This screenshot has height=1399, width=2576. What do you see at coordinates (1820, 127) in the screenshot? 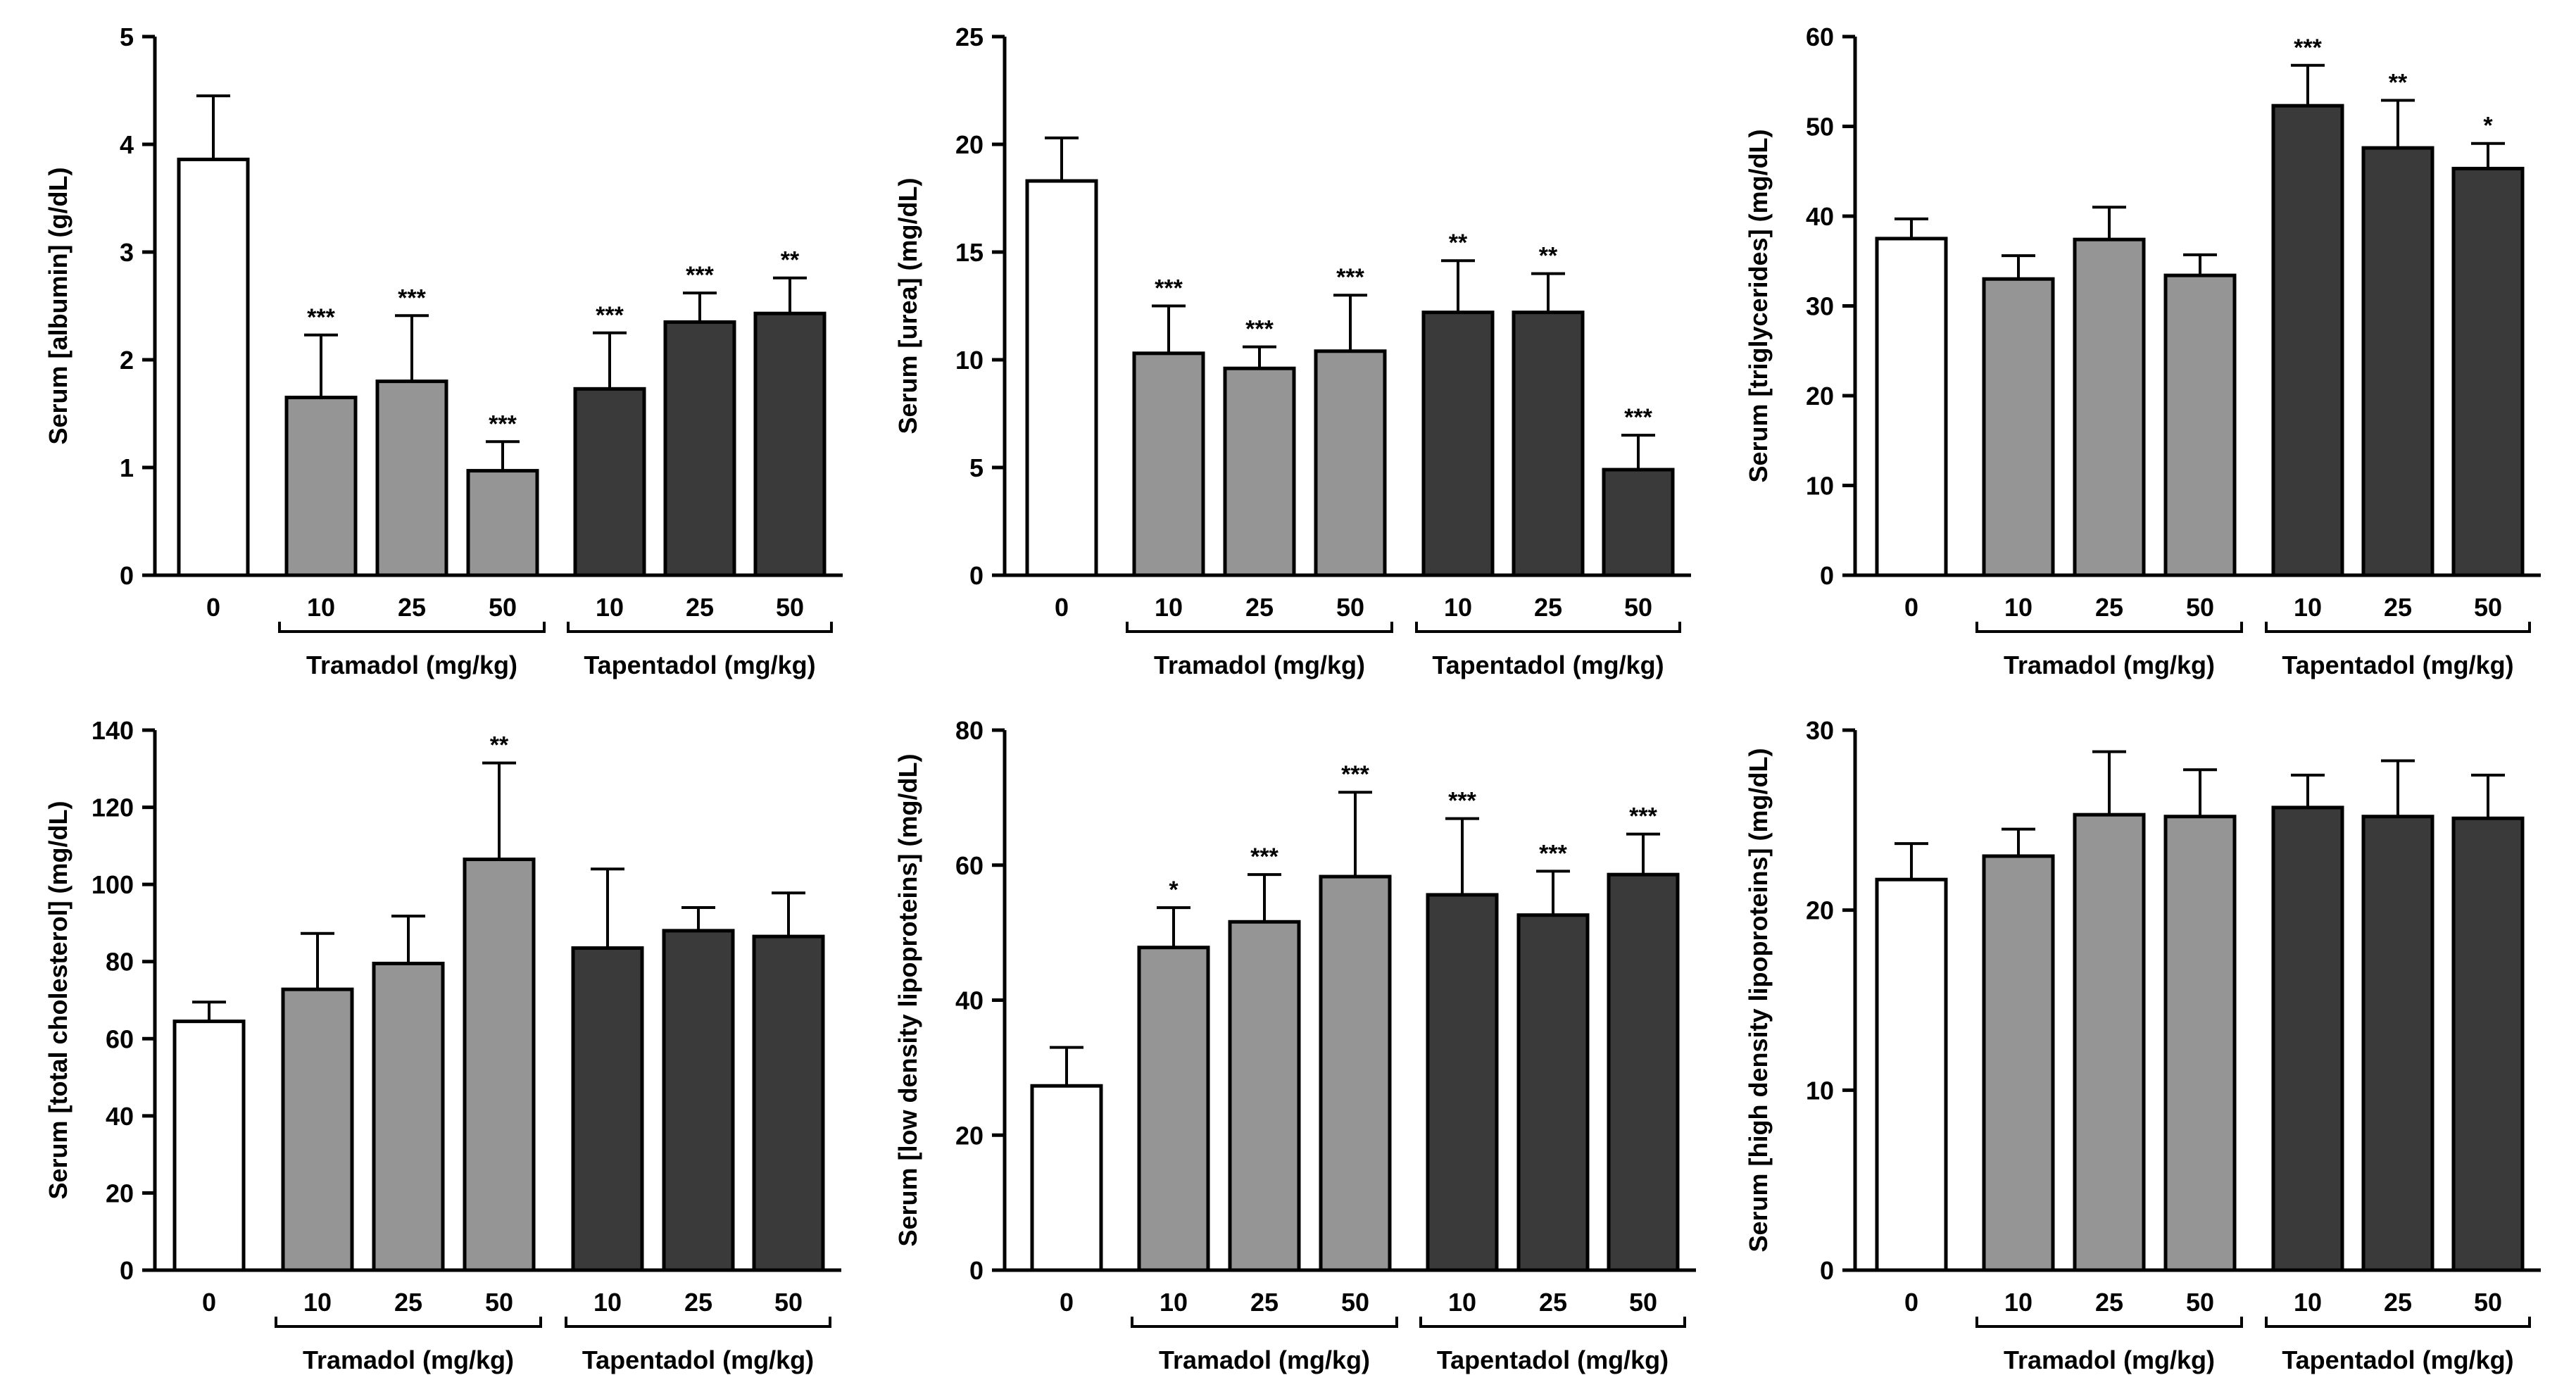
I see `y-tick-label: 50` at bounding box center [1820, 127].